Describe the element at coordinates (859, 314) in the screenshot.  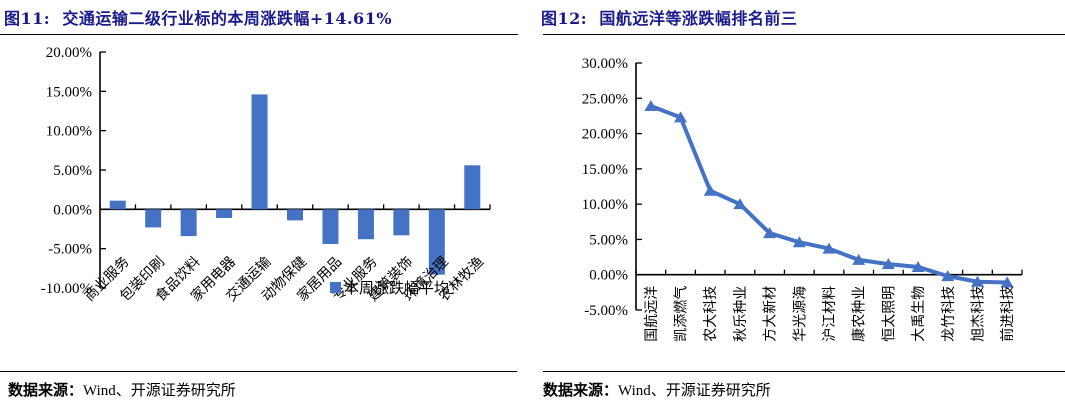
I see `x-category-label: 康农种业` at that location.